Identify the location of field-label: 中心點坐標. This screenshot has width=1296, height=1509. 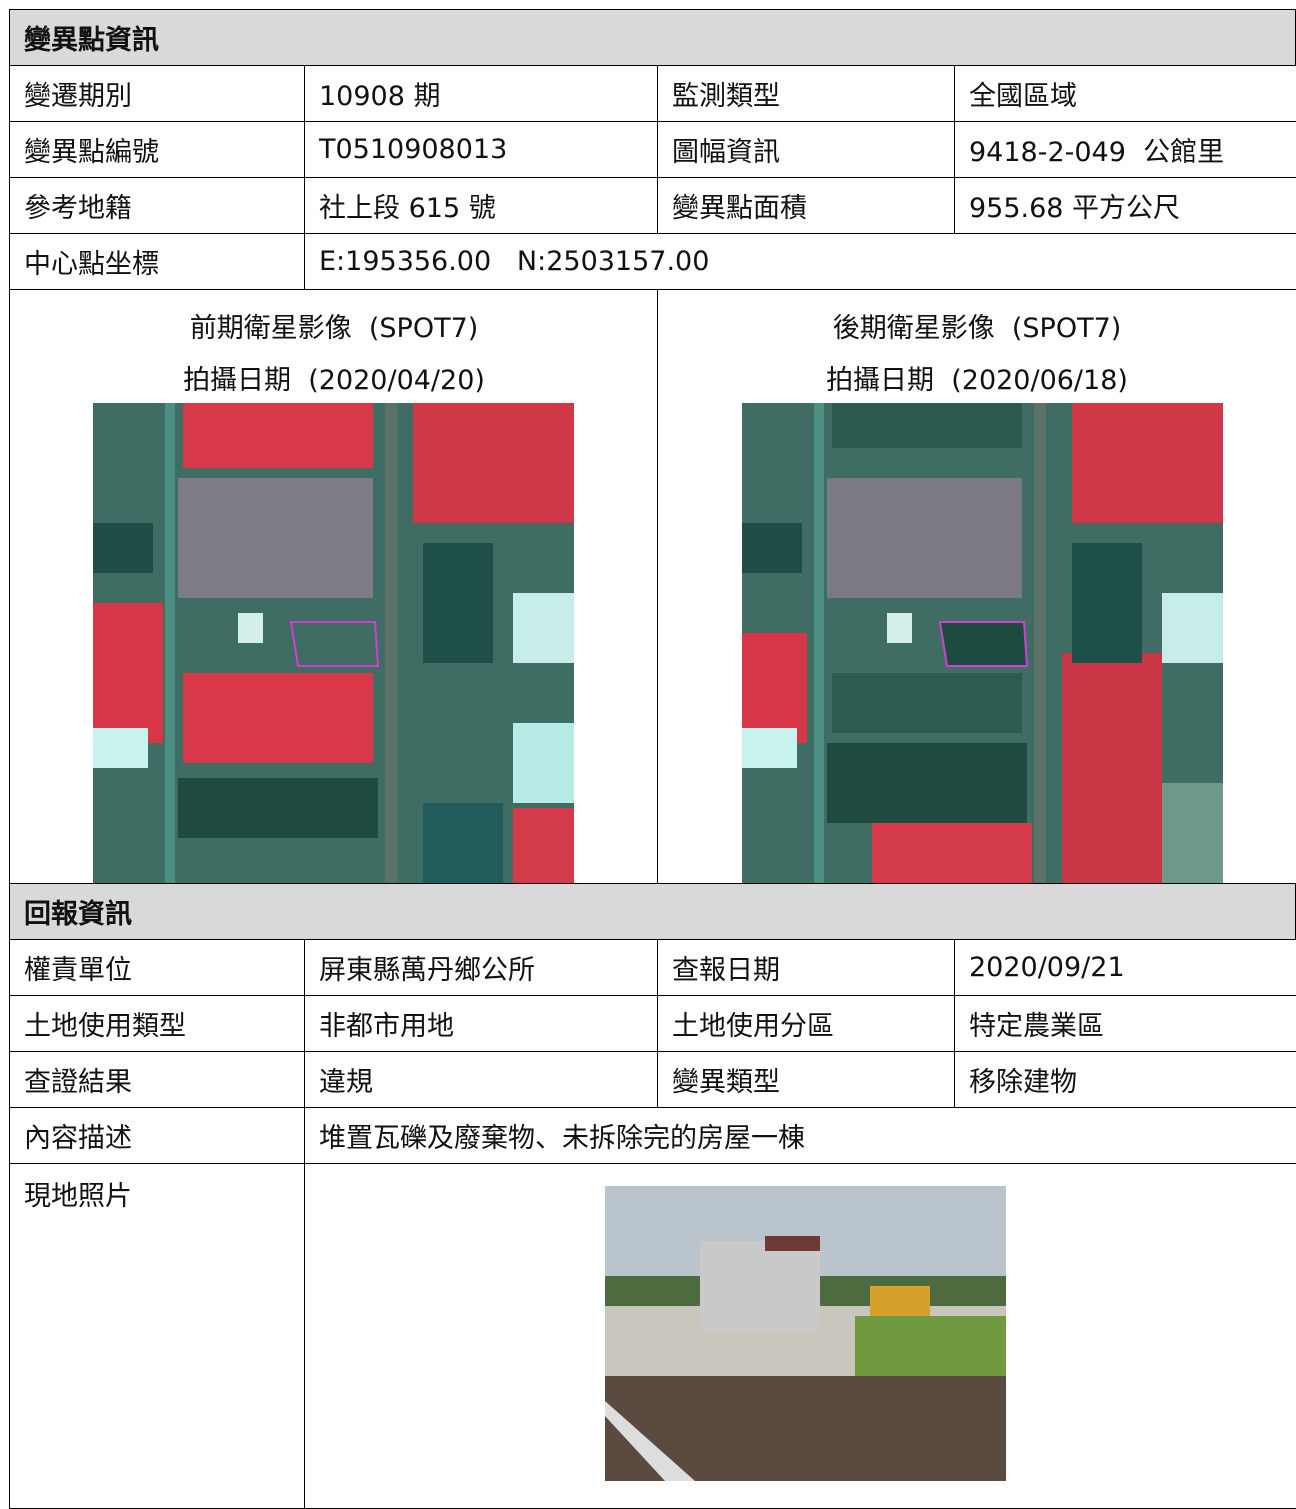
(157, 261).